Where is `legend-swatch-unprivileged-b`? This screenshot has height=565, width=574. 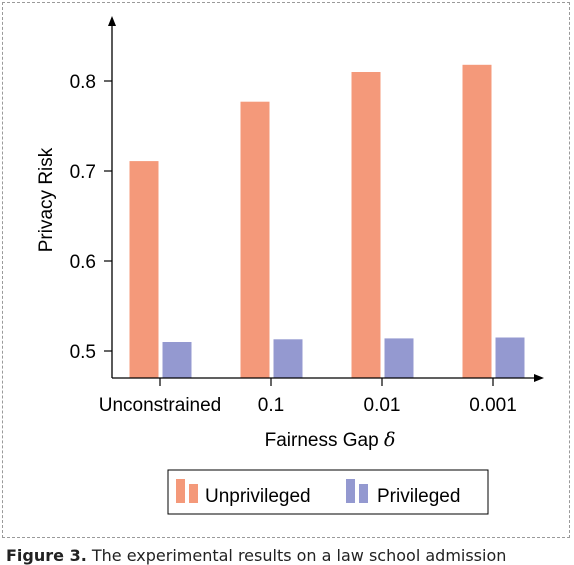 legend-swatch-unprivileged-b is located at coordinates (193, 493).